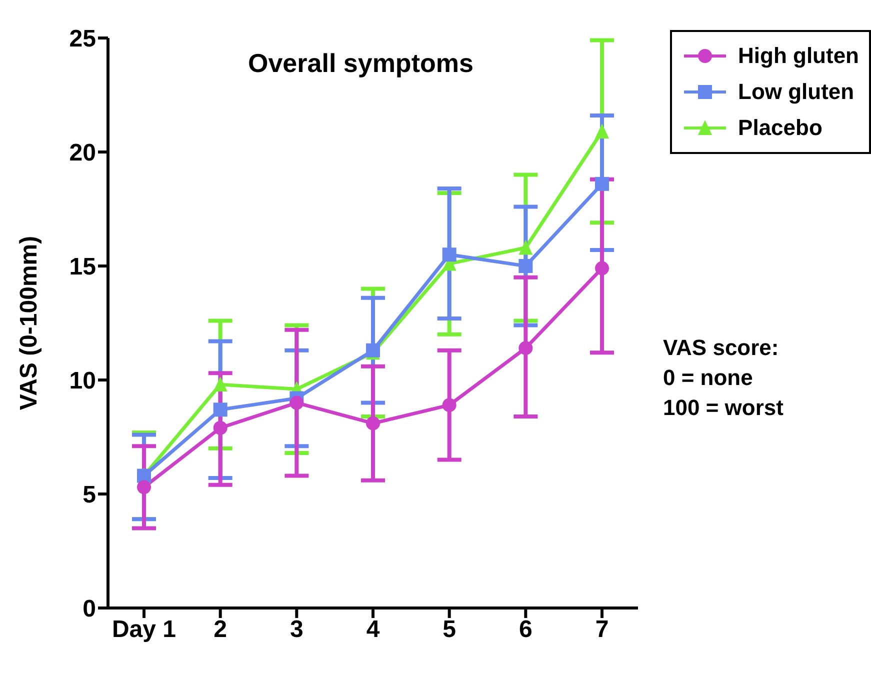  I want to click on y-tick-label: 10, so click(82, 381).